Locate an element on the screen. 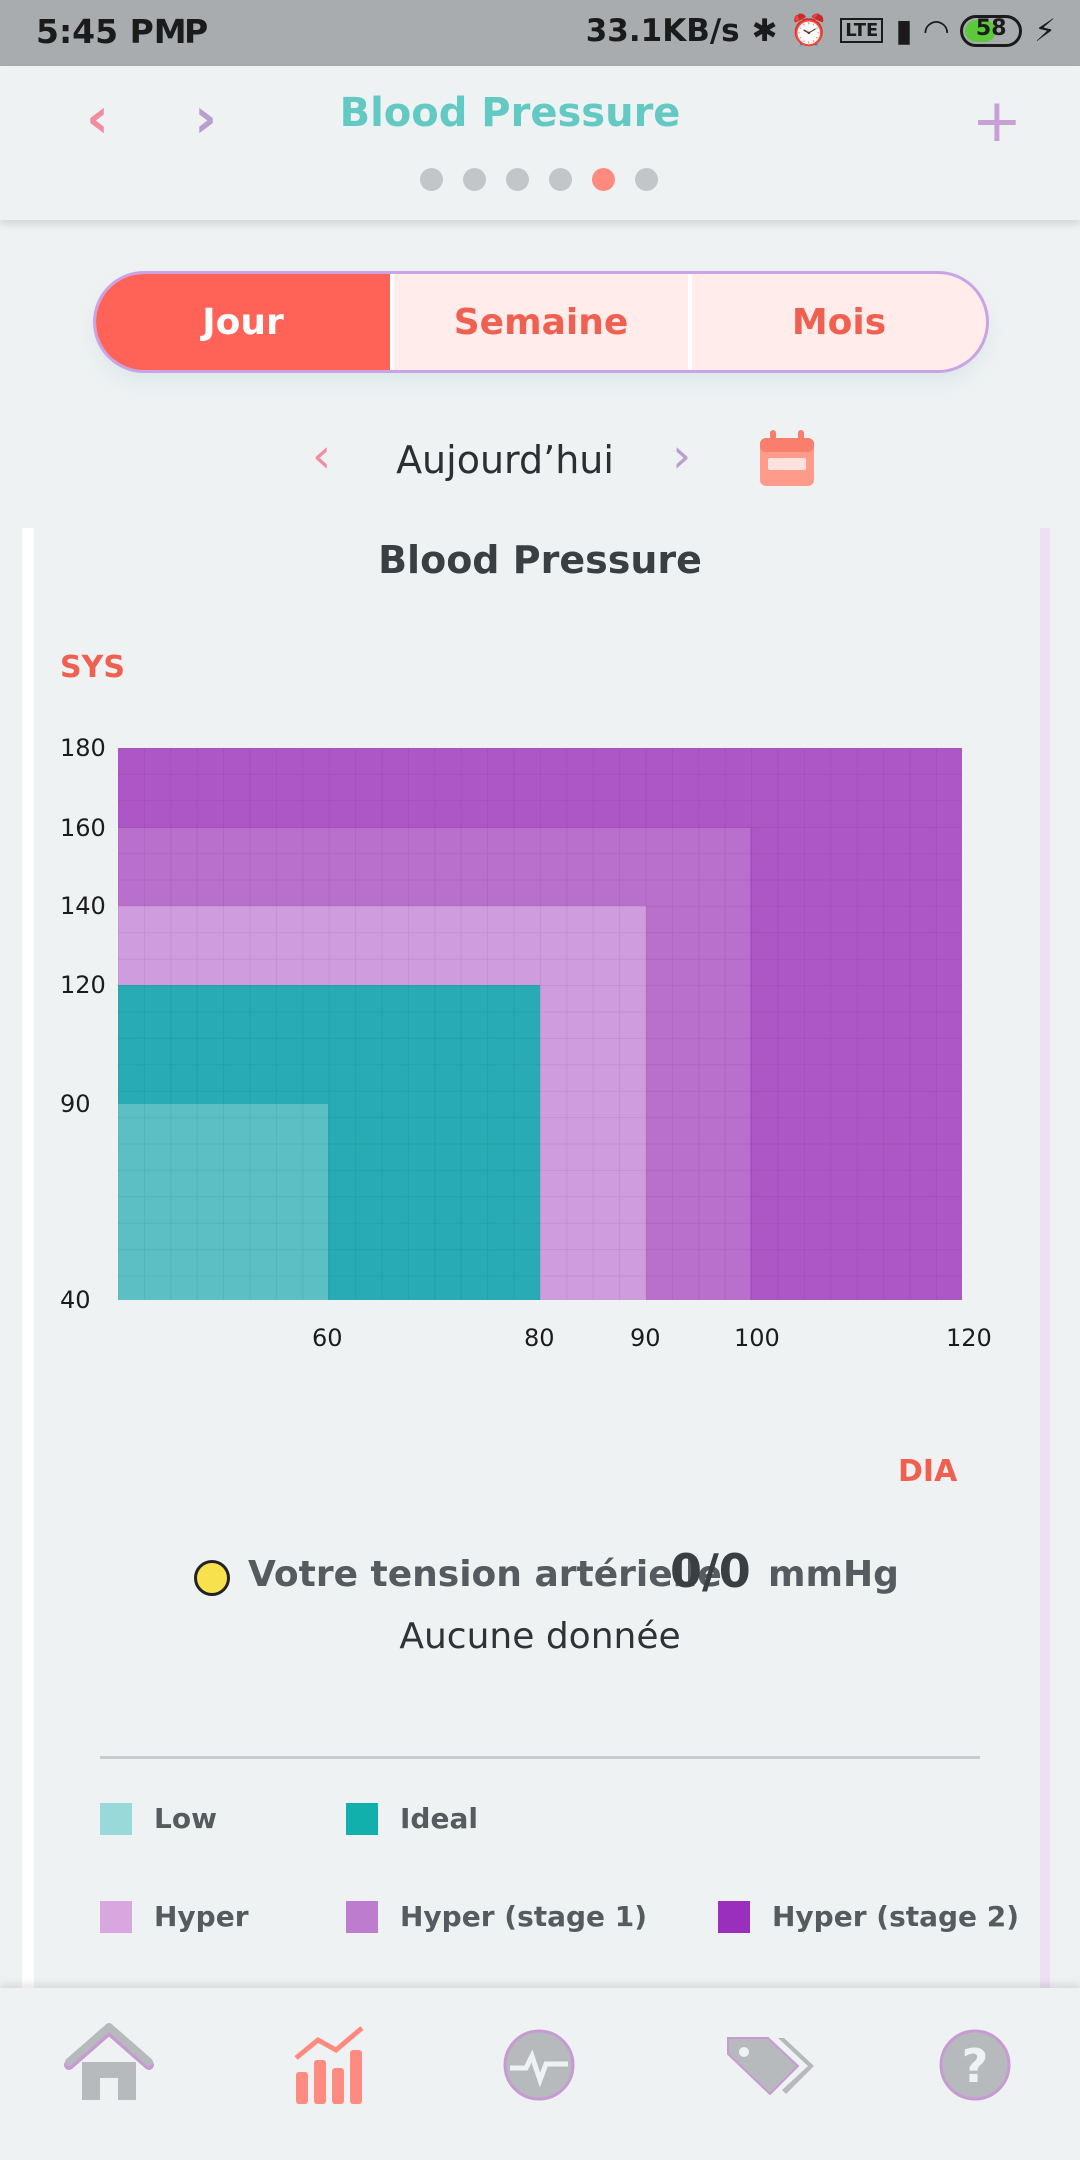 The image size is (1080, 2160). alarm-icon: ⏰ is located at coordinates (809, 31).